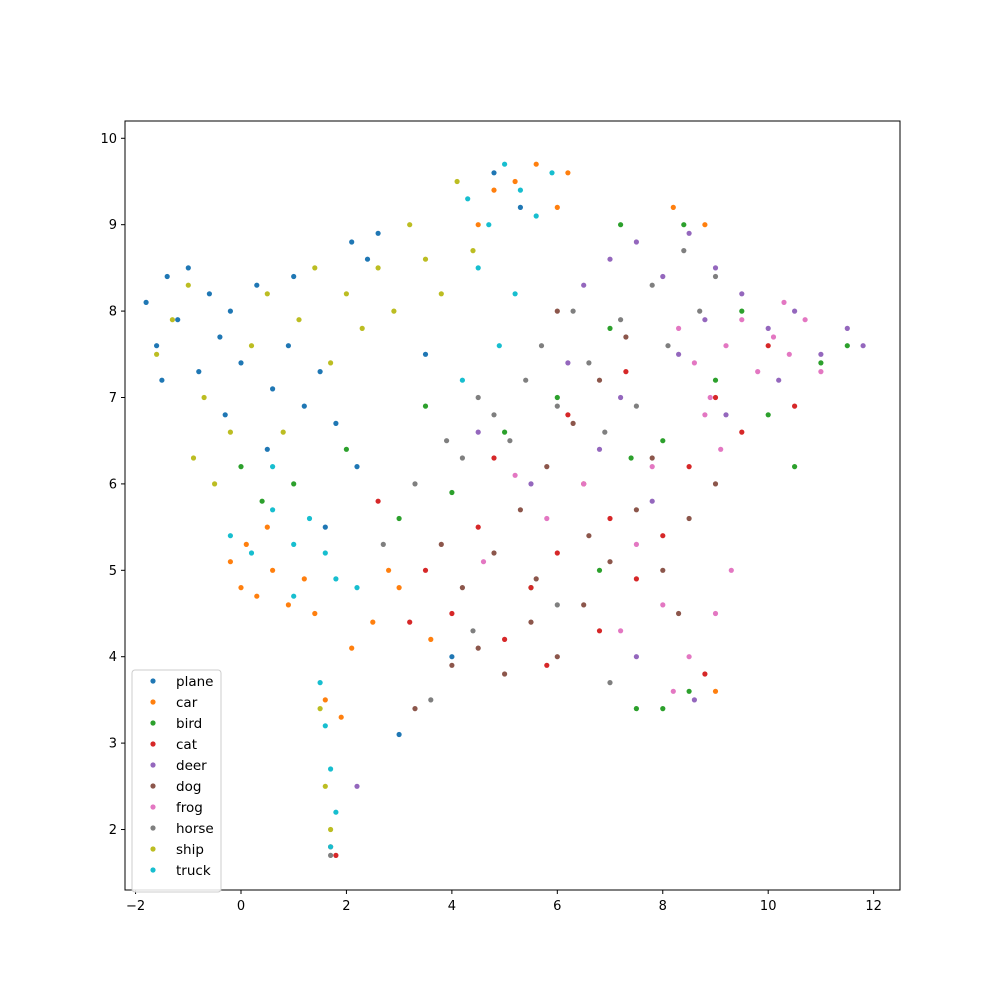  I want to click on y-tick-label: 4, so click(113, 657).